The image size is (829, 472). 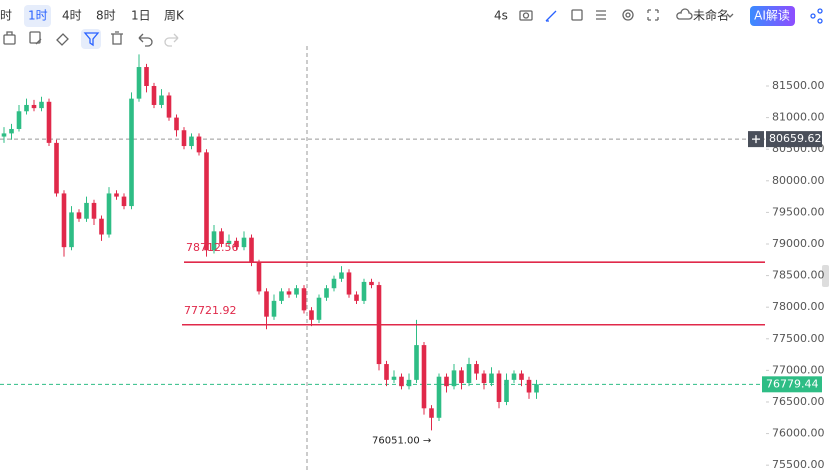 I want to click on y-tick-label: 81000.00, so click(x=798, y=117).